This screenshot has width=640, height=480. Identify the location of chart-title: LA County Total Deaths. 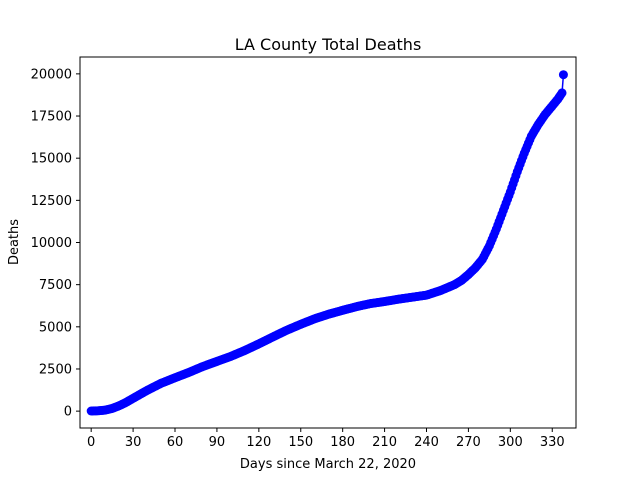
(328, 44).